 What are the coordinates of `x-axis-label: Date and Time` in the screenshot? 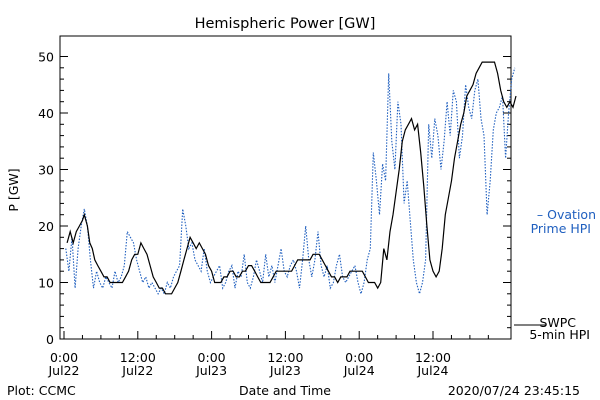 It's located at (285, 390).